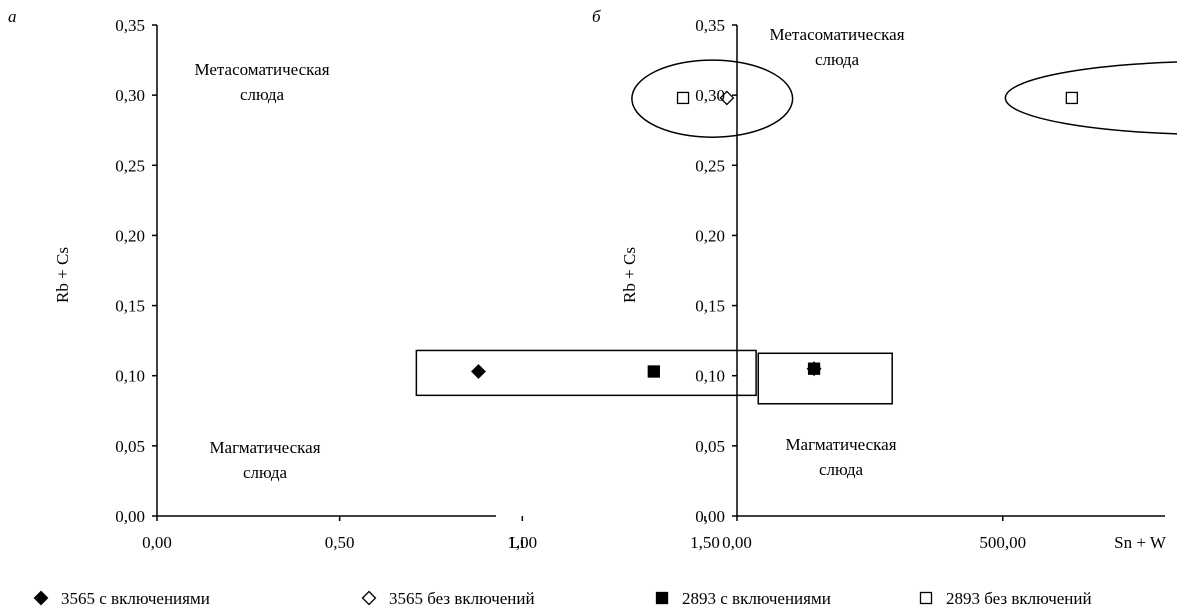 Image resolution: width=1177 pixels, height=610 pixels. Describe the element at coordinates (516, 542) in the screenshot. I see `x-axis-label: Li` at that location.